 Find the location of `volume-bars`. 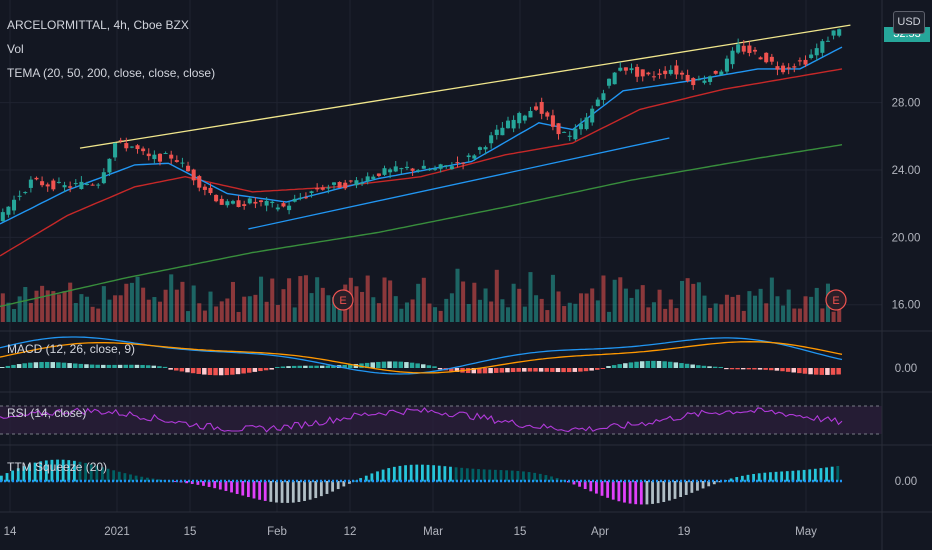

volume-bars is located at coordinates (421, 295).